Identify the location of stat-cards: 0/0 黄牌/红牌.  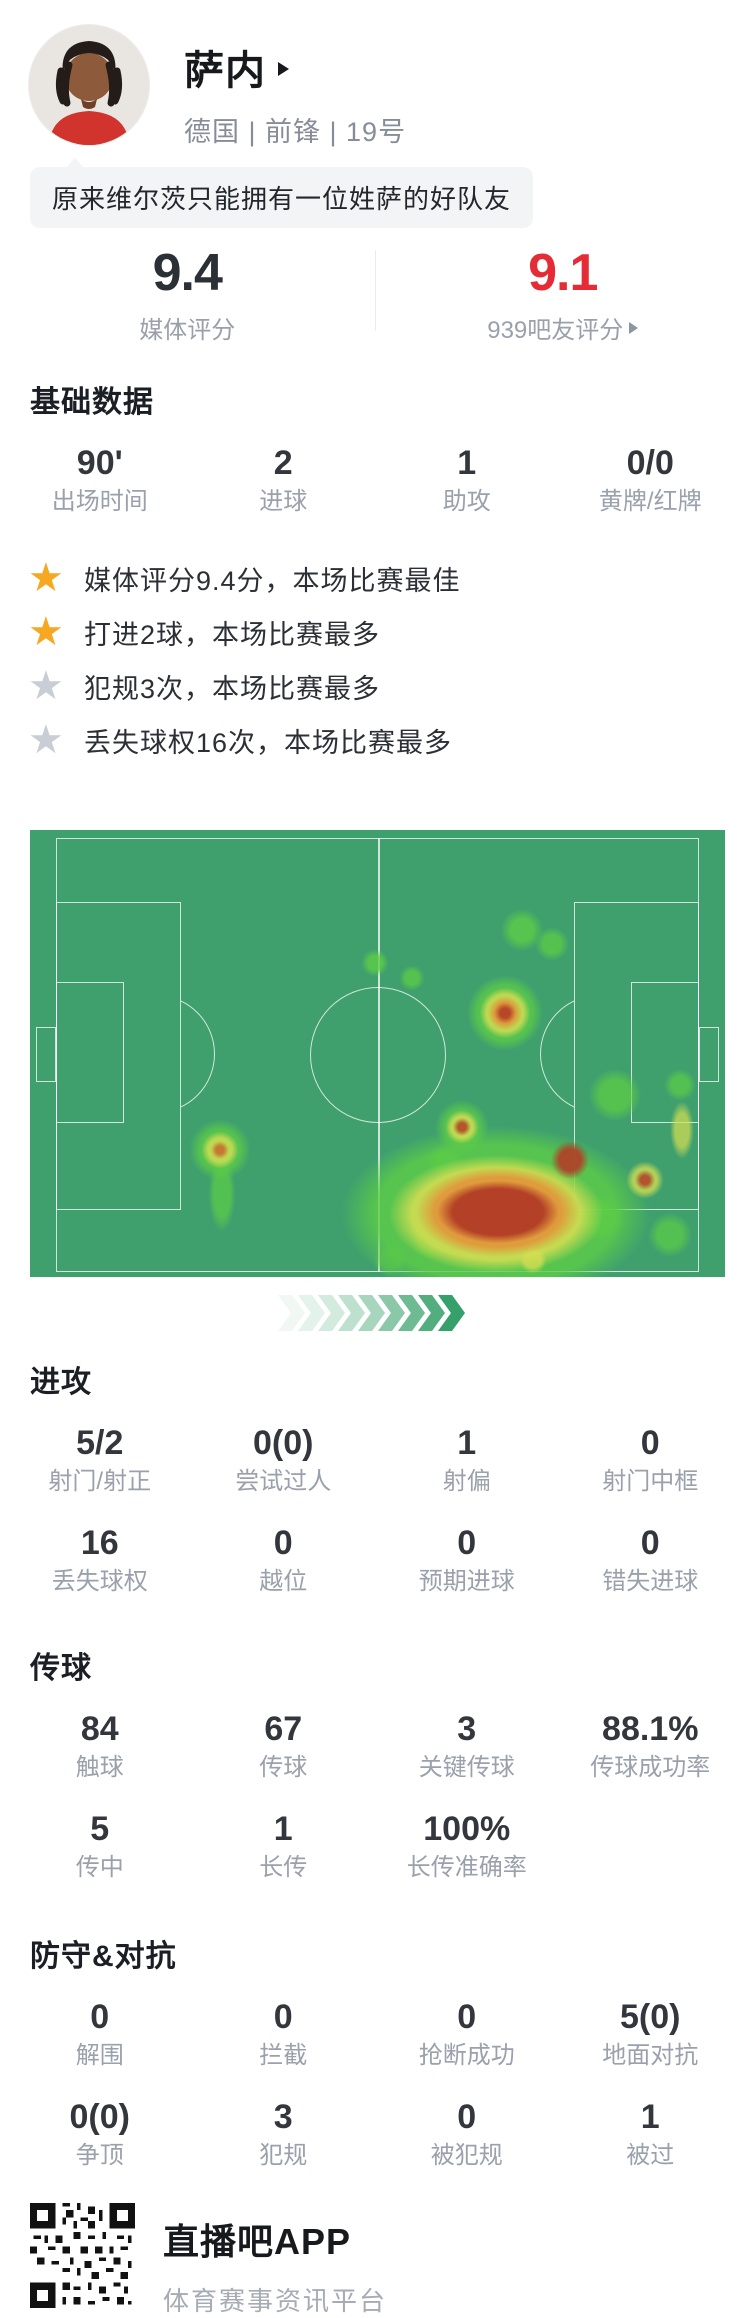
(651, 480).